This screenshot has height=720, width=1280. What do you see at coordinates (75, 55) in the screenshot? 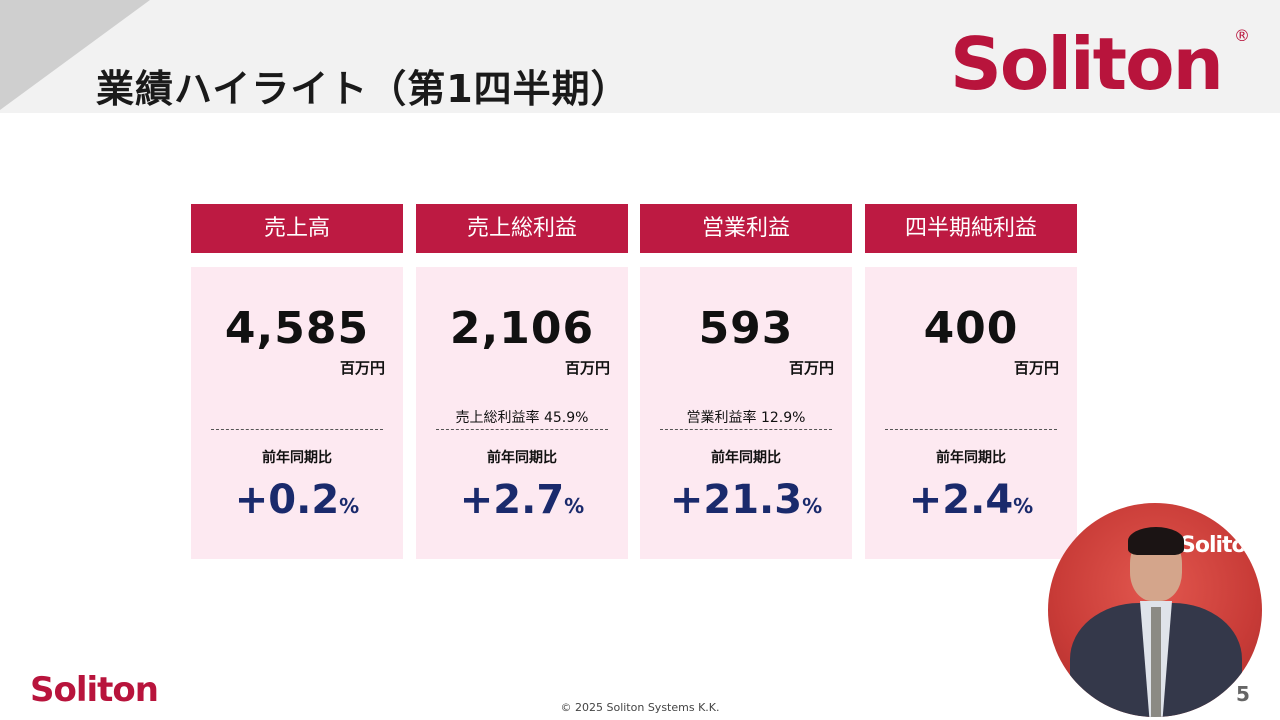
I see `corner-decoration` at bounding box center [75, 55].